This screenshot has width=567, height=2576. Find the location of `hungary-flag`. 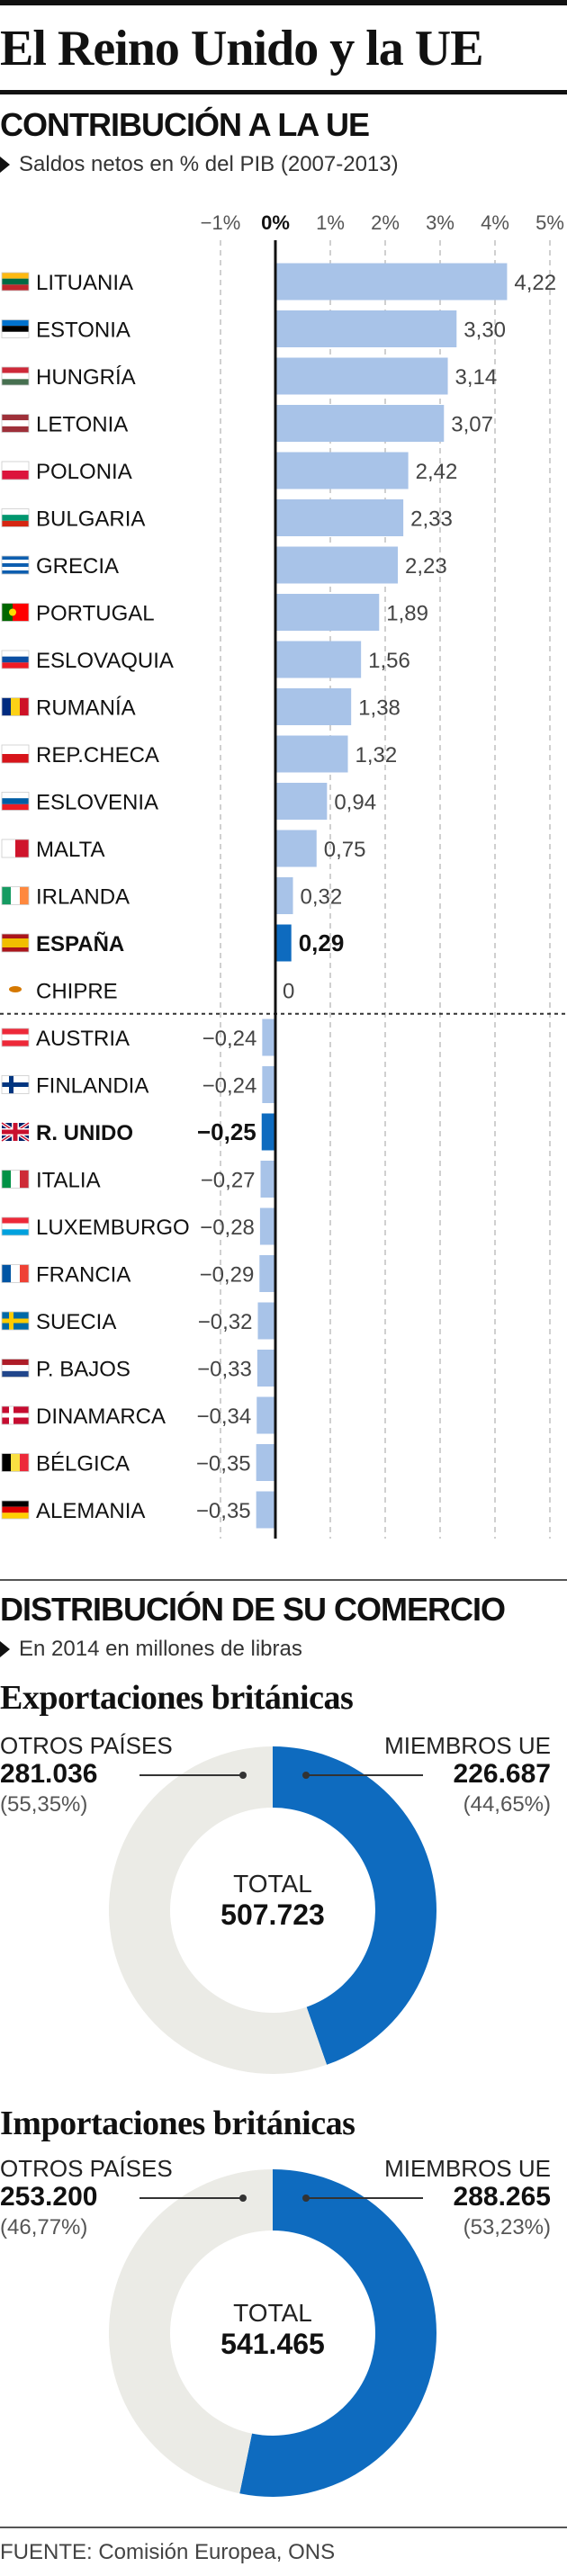

hungary-flag is located at coordinates (15, 376).